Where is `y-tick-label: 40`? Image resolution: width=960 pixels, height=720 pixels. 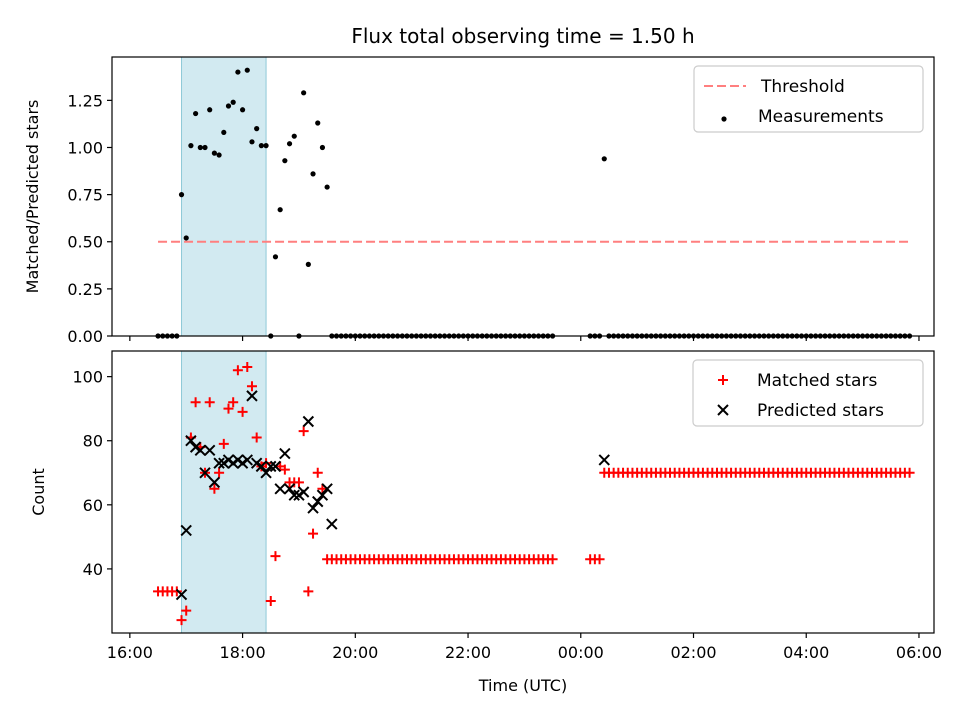
y-tick-label: 40 is located at coordinates (93, 569).